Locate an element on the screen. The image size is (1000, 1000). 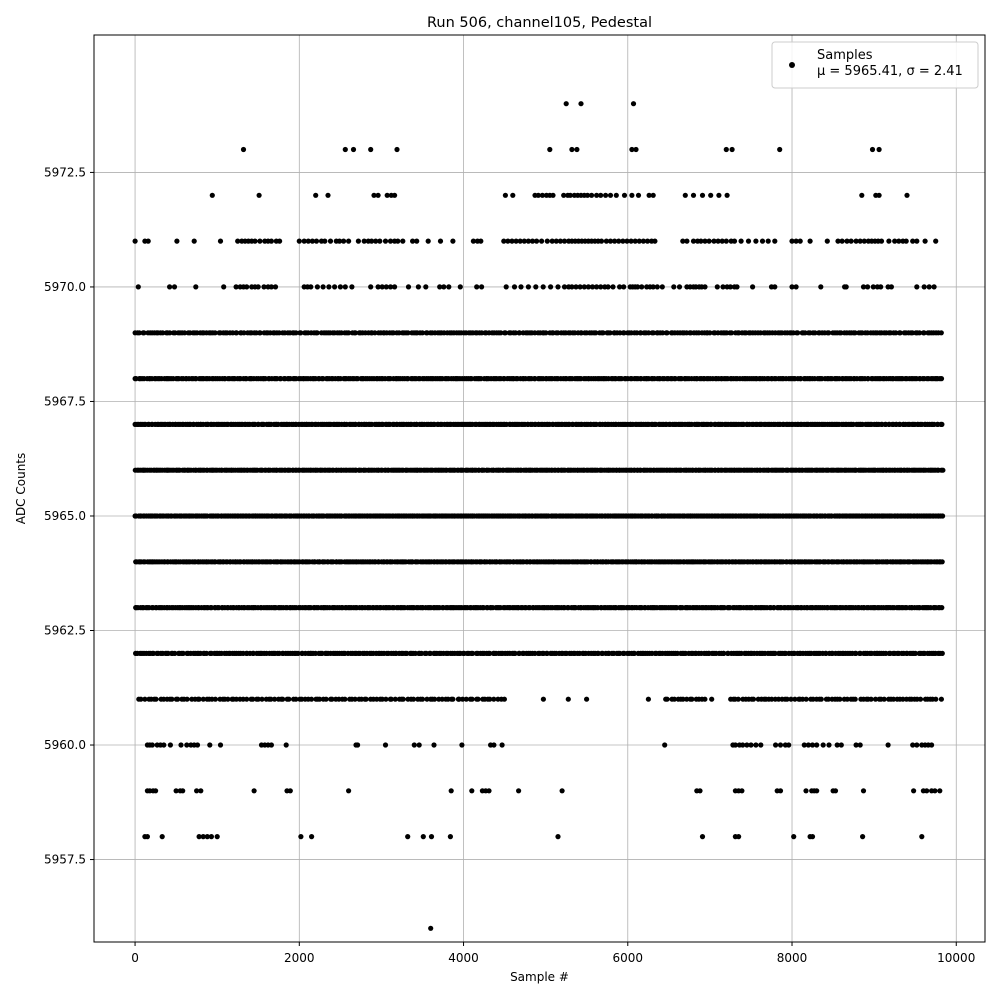
y-axis-label: ADC Counts is located at coordinates (21, 489).